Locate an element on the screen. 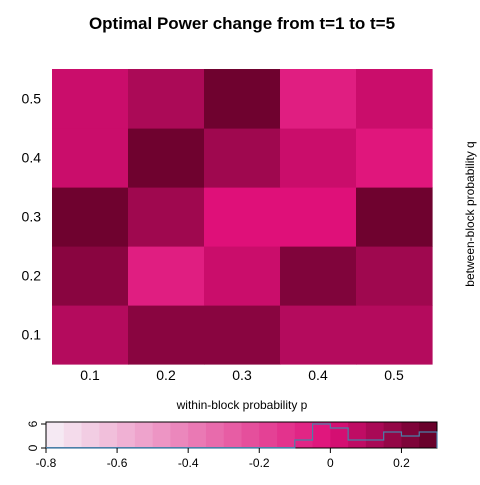 Image resolution: width=480 pixels, height=485 pixels. color-key is located at coordinates (241, 435).